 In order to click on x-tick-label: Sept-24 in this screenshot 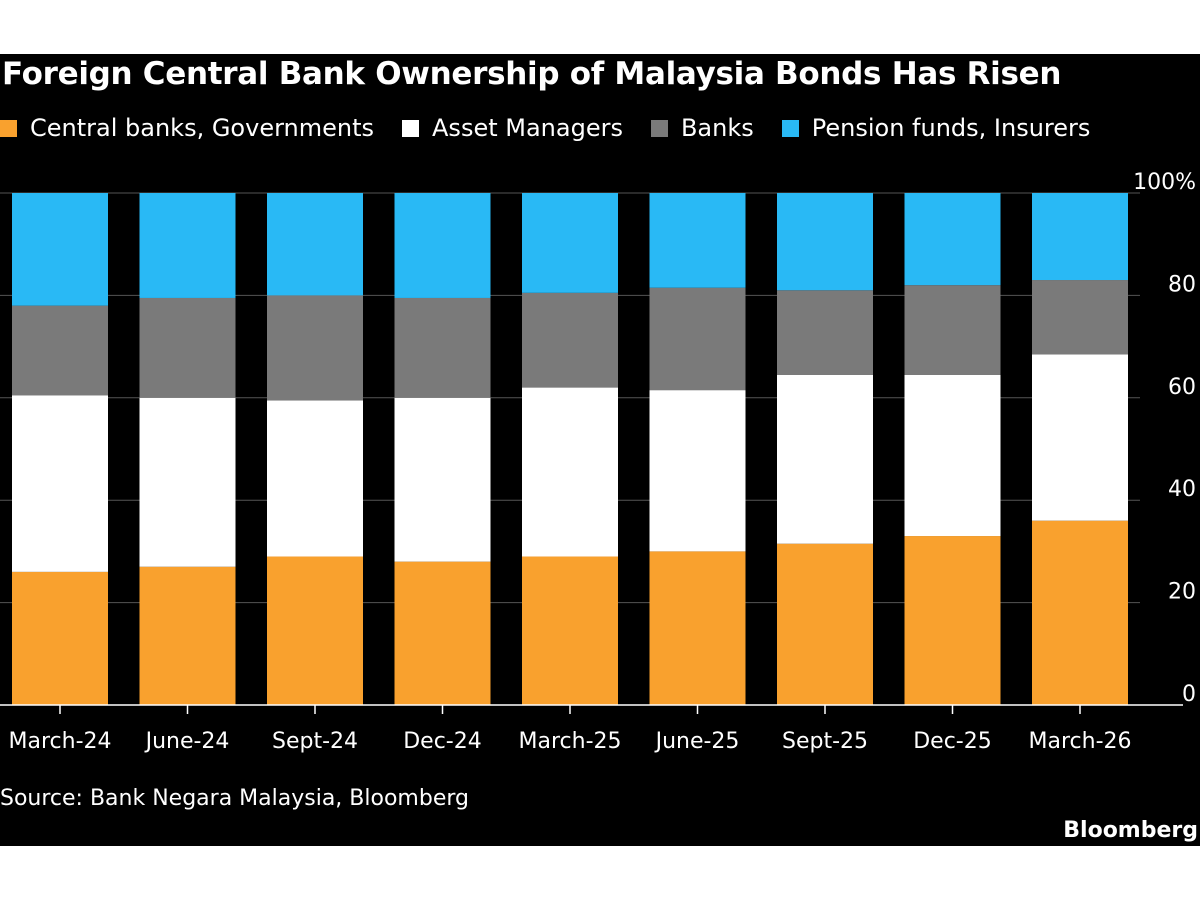, I will do `click(315, 741)`.